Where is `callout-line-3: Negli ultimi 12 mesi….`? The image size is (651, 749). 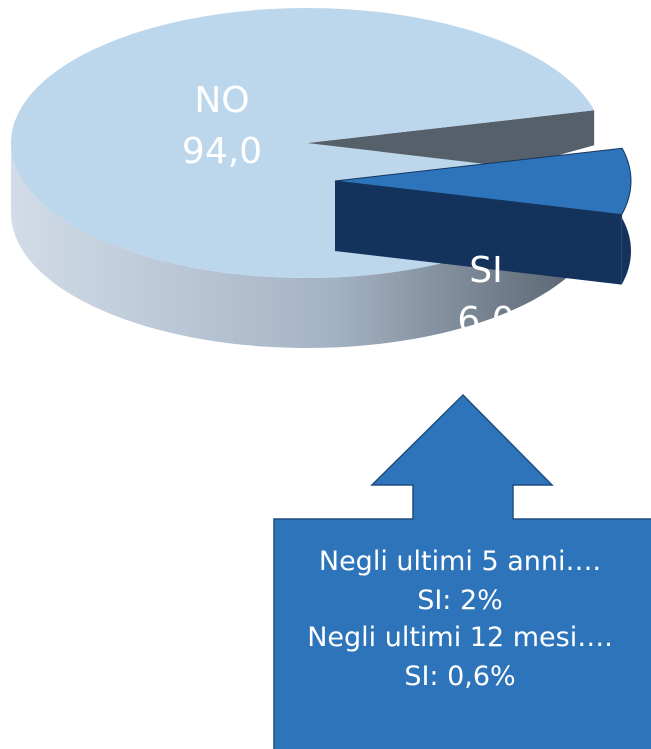 callout-line-3: Negli ultimi 12 mesi…. is located at coordinates (460, 637).